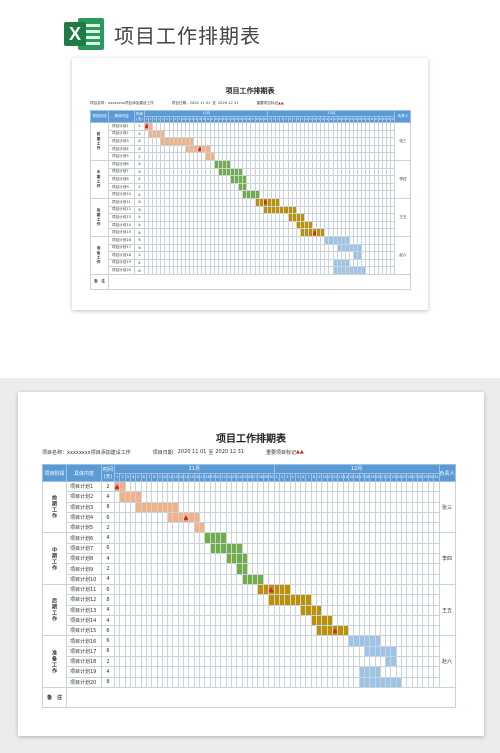  What do you see at coordinates (249, 600) in the screenshot?
I see `sheet-b-task-row: 项目计划12 8` at bounding box center [249, 600].